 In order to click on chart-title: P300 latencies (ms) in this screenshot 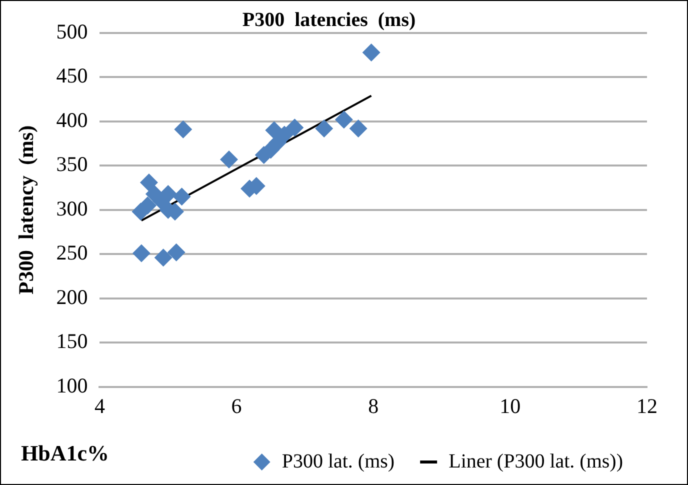, I will do `click(329, 20)`.